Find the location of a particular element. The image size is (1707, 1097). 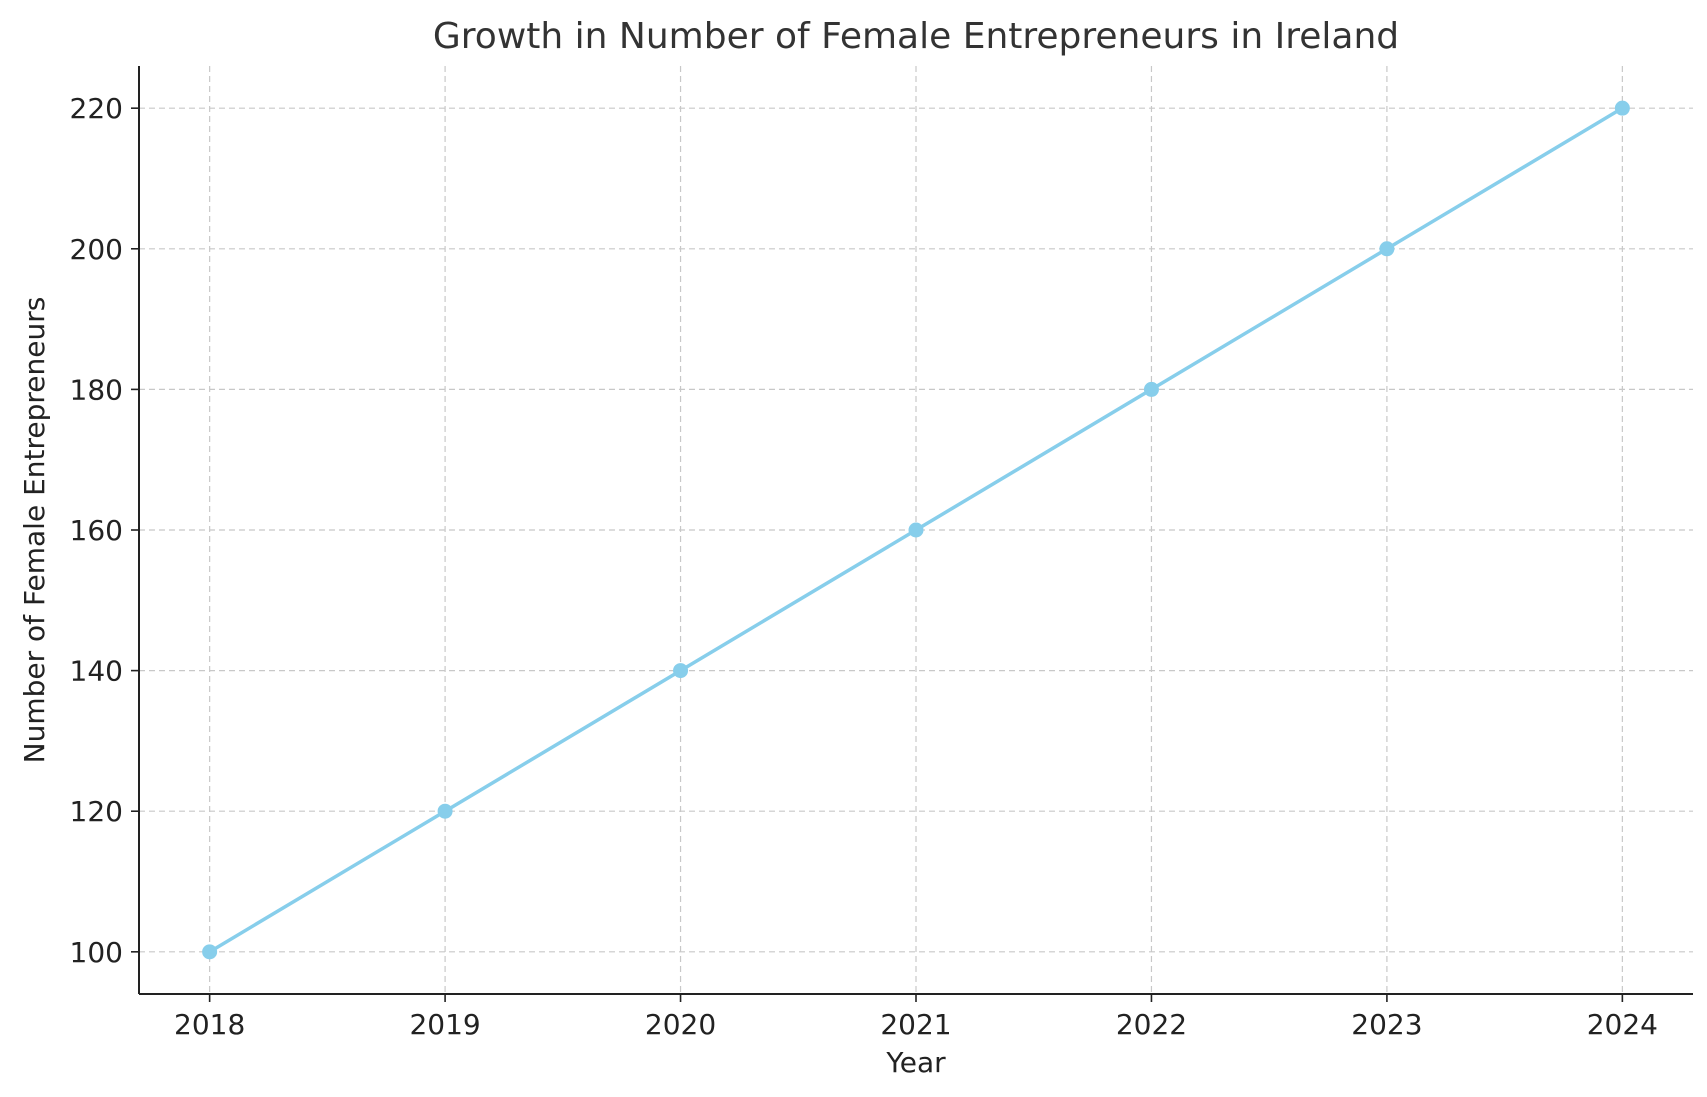

y-axis-label: Number of Female Entrepreneurs is located at coordinates (34, 530).